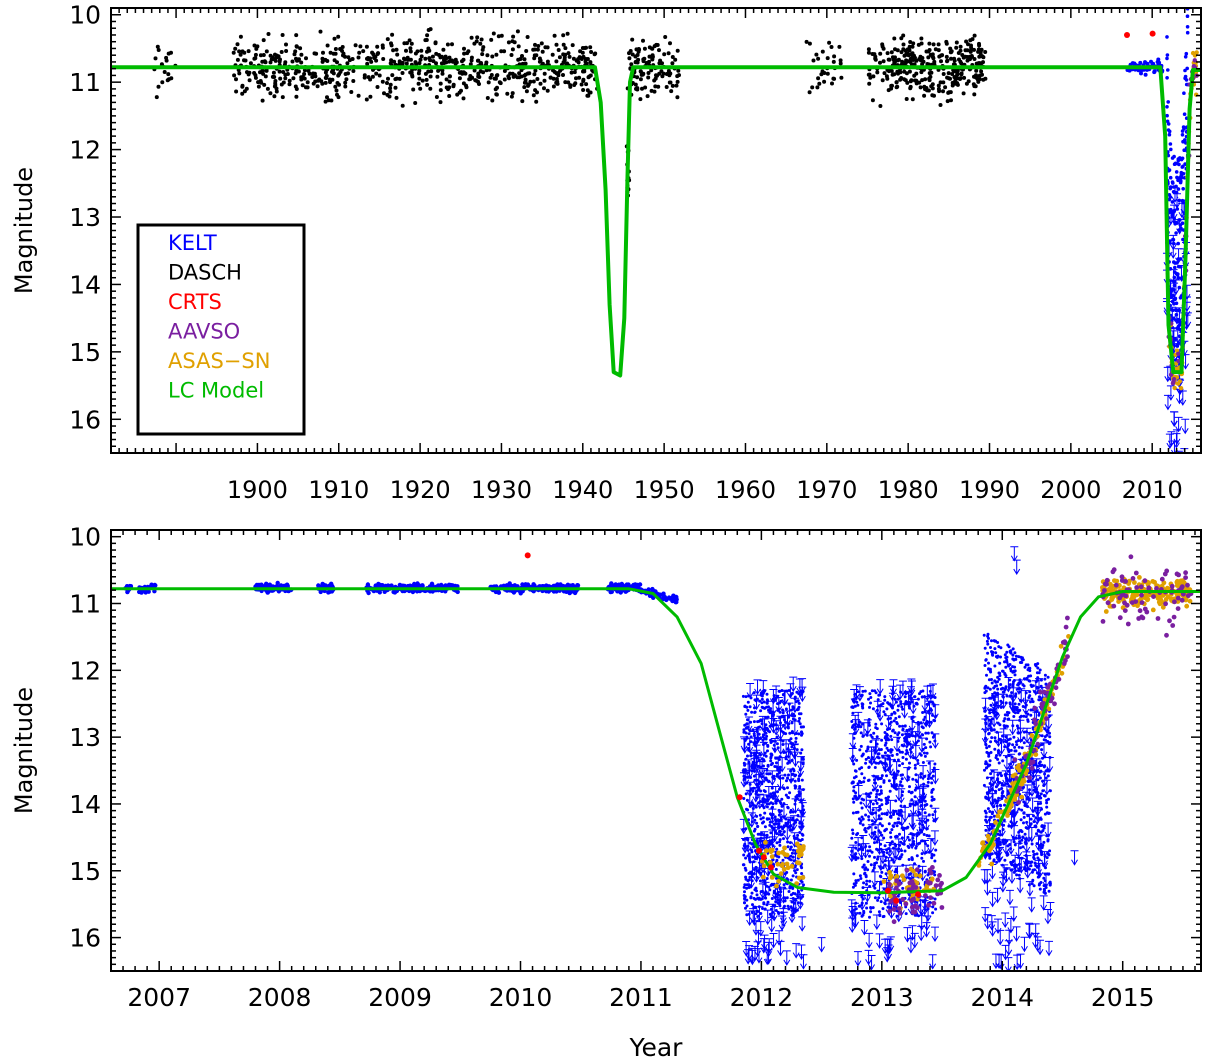 Image resolution: width=1206 pixels, height=1060 pixels. Describe the element at coordinates (1070, 490) in the screenshot. I see `x-tick-label: 2000` at that location.